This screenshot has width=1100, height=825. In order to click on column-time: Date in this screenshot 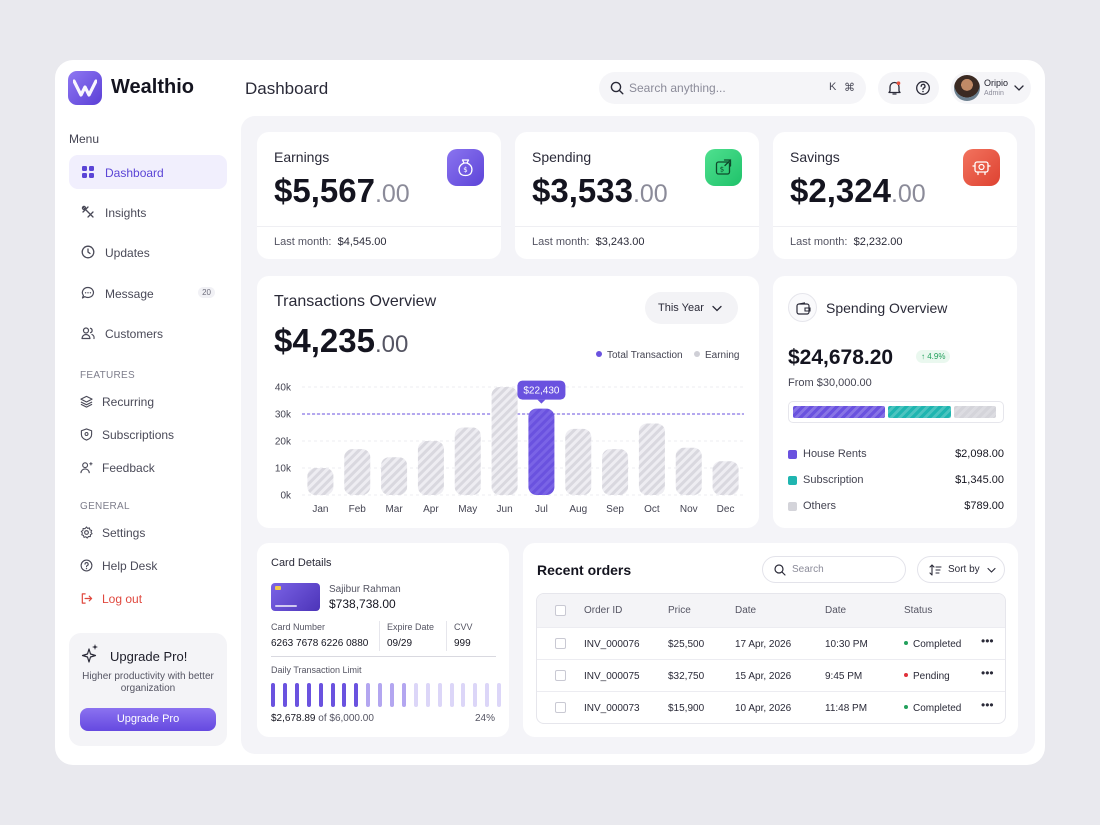, I will do `click(836, 610)`.